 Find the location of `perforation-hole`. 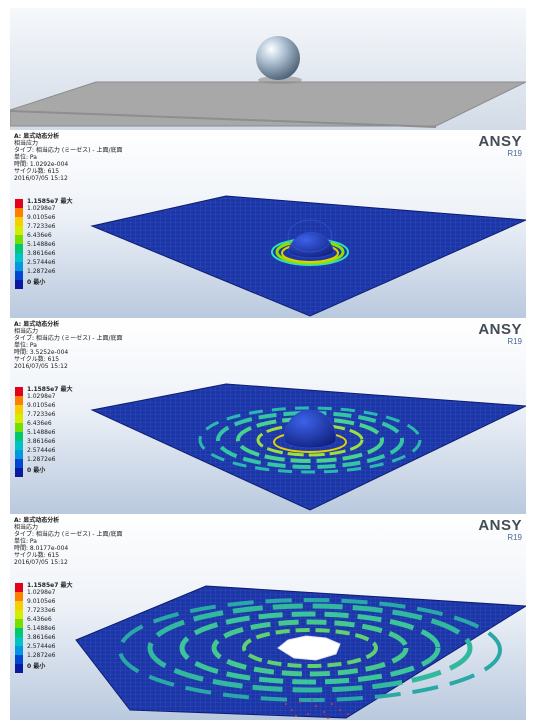

perforation-hole is located at coordinates (309, 648).